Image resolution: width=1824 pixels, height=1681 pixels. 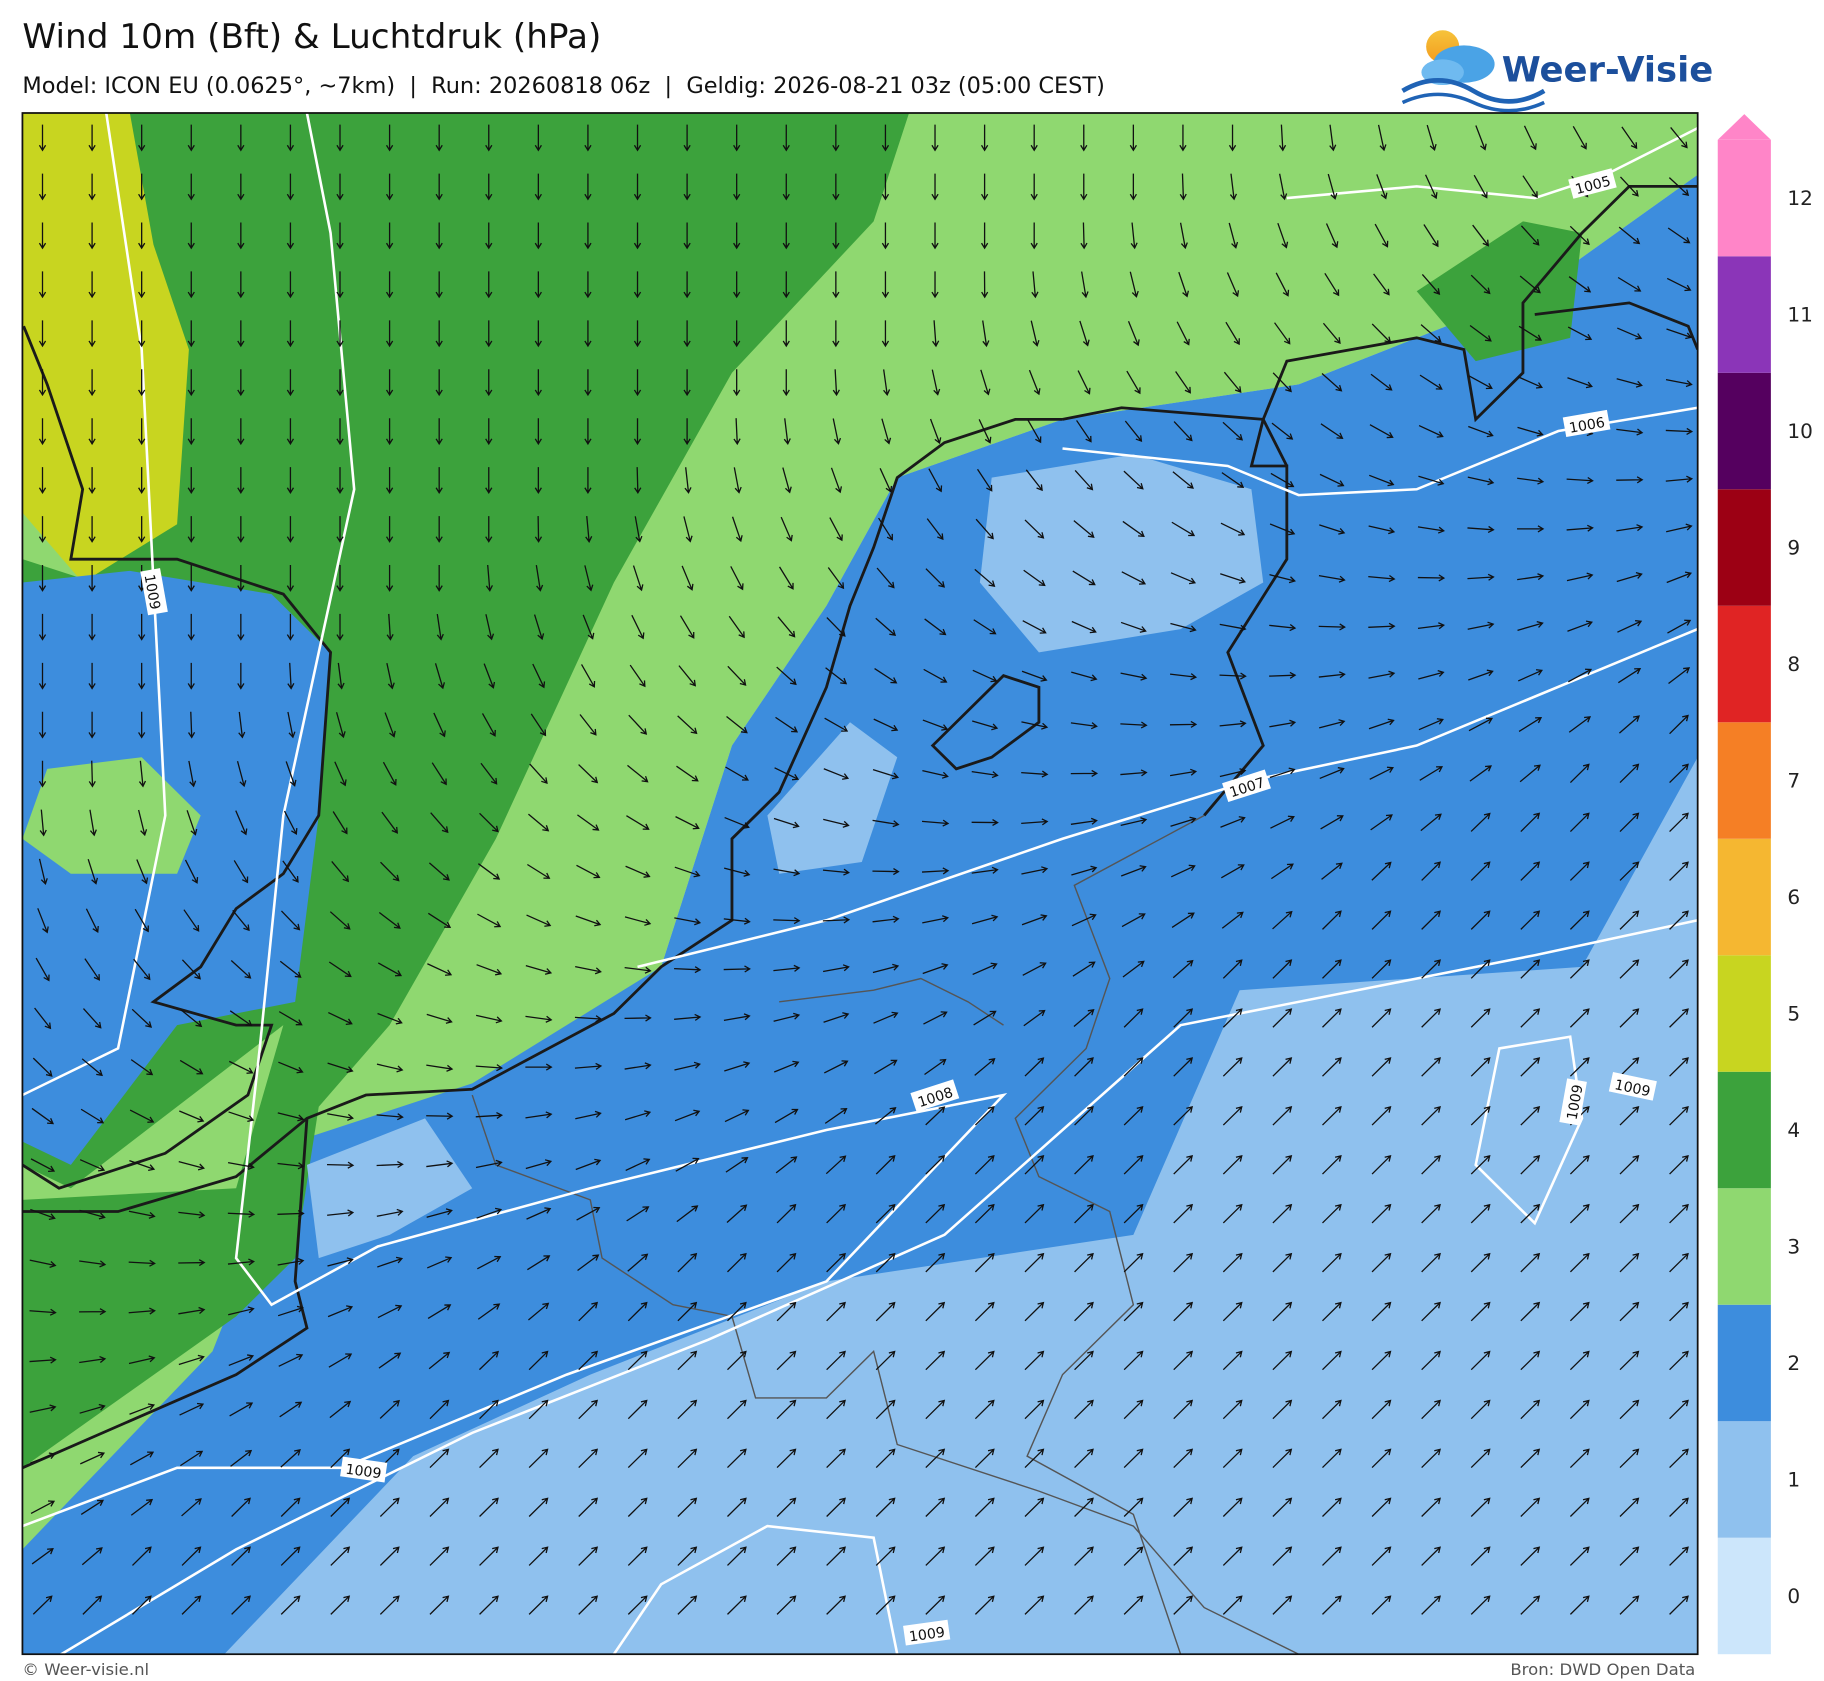 What do you see at coordinates (1121, 553) in the screenshot?
I see `bft-1-area` at bounding box center [1121, 553].